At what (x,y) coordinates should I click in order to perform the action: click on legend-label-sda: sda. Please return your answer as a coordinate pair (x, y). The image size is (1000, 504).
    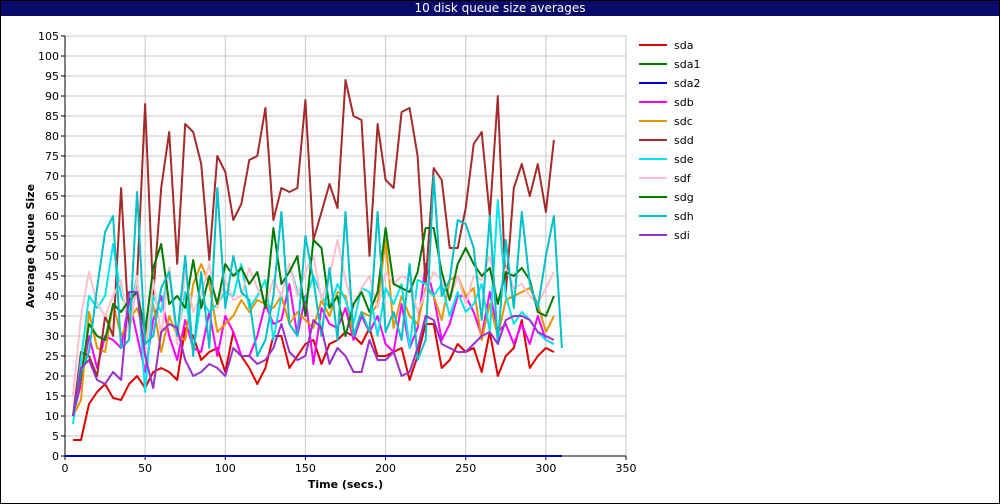
    Looking at the image, I should click on (683, 45).